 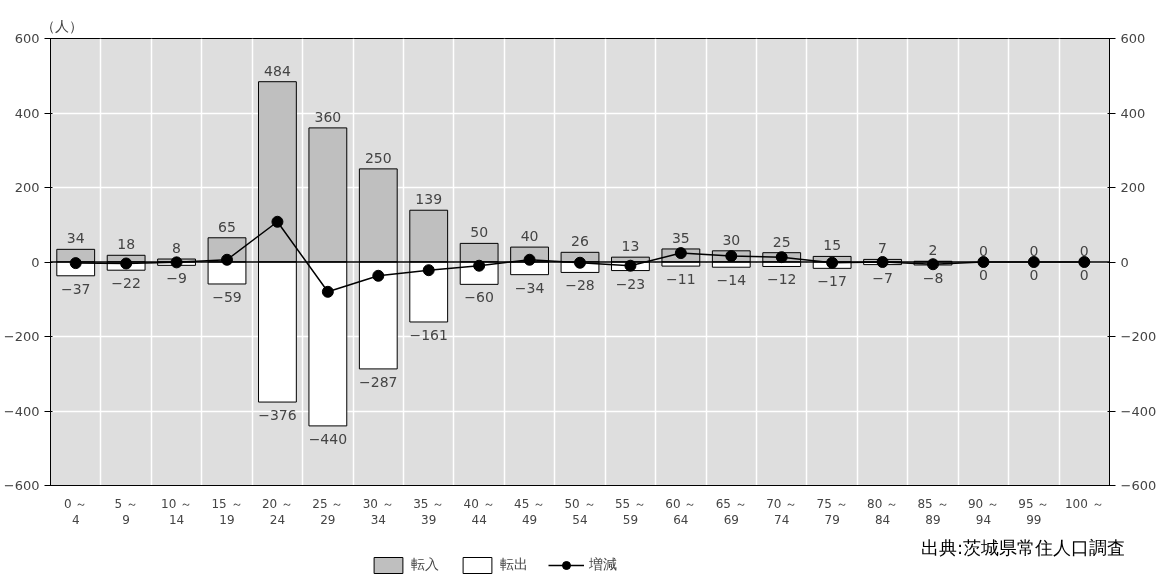 What do you see at coordinates (126, 512) in the screenshot?
I see `x-tick-label: 5 ～ 9` at bounding box center [126, 512].